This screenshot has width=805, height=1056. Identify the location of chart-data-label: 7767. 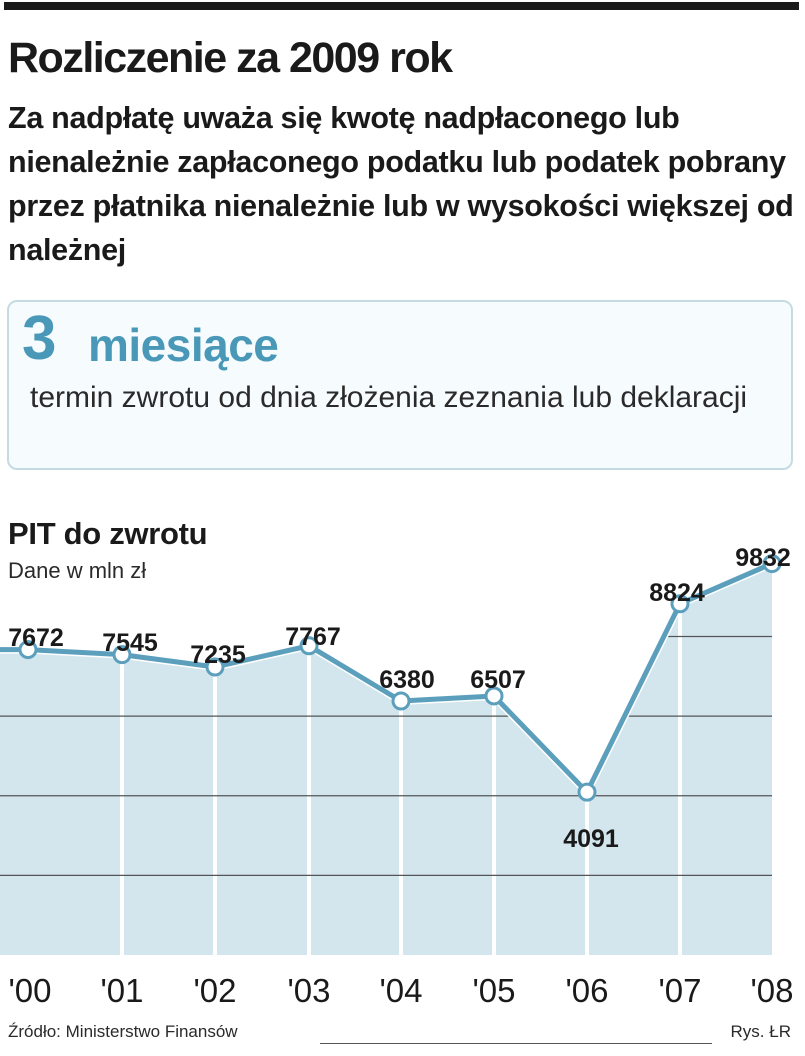
(313, 637).